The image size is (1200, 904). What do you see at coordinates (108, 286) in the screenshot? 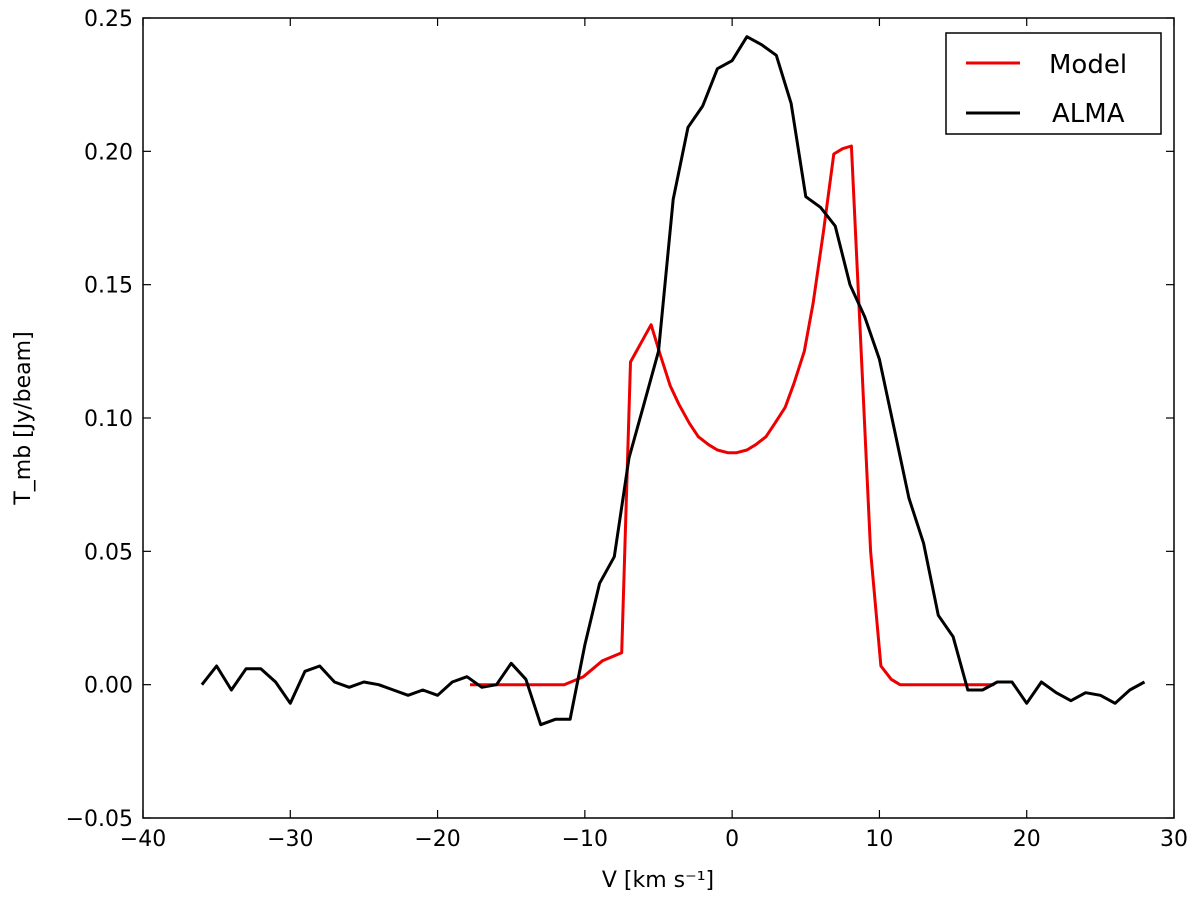
I see `y-tick-label: 0.15` at bounding box center [108, 286].